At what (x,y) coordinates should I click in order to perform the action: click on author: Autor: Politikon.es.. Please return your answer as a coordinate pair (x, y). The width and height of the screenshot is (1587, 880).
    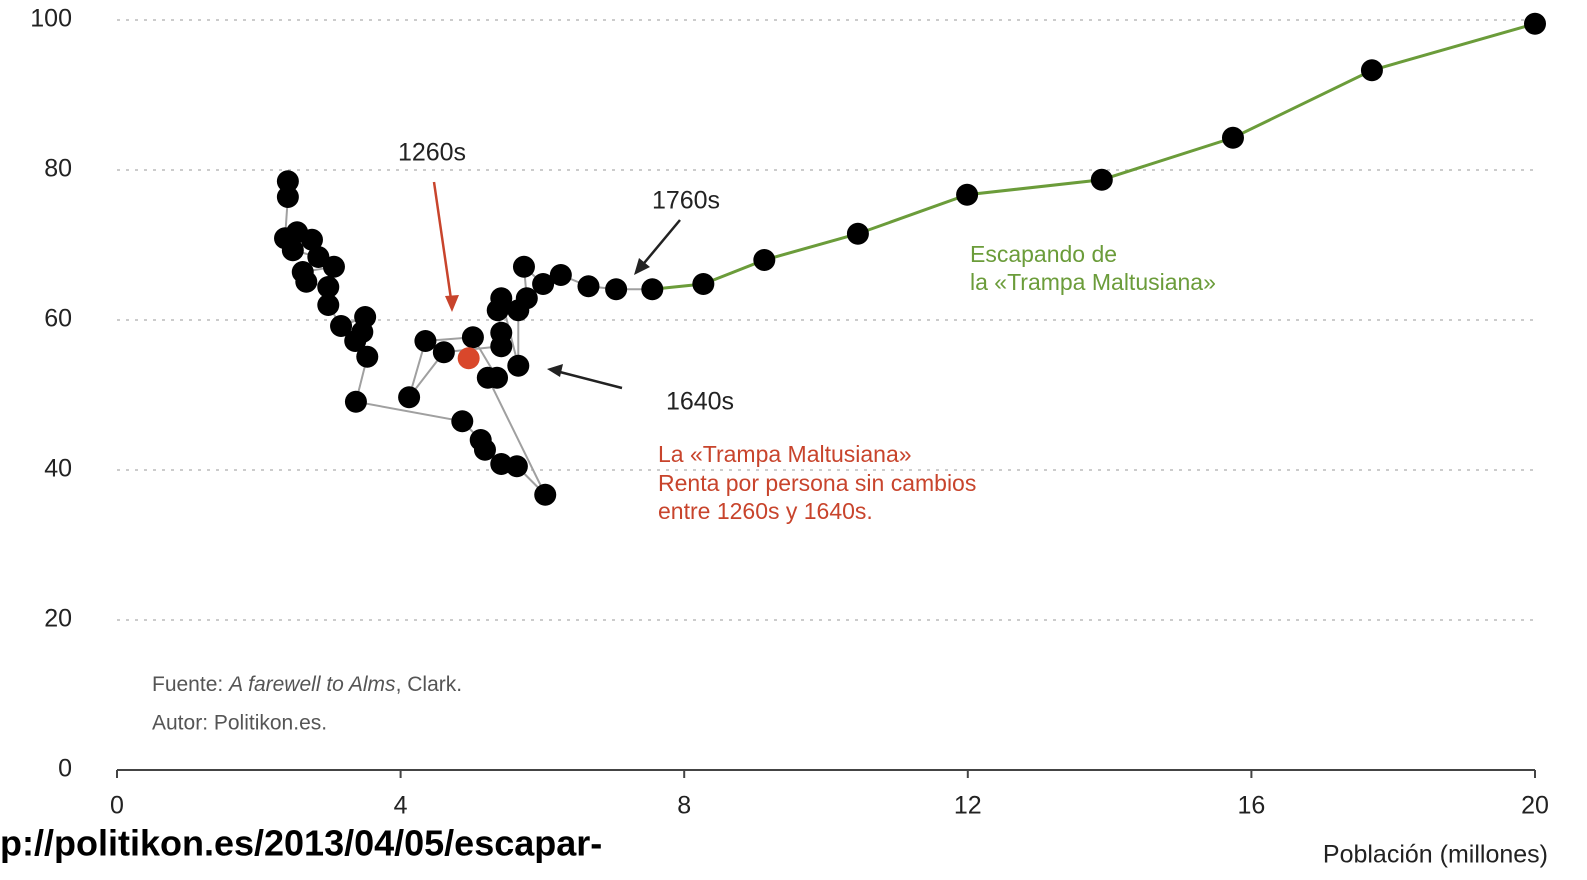
    Looking at the image, I should click on (239, 723).